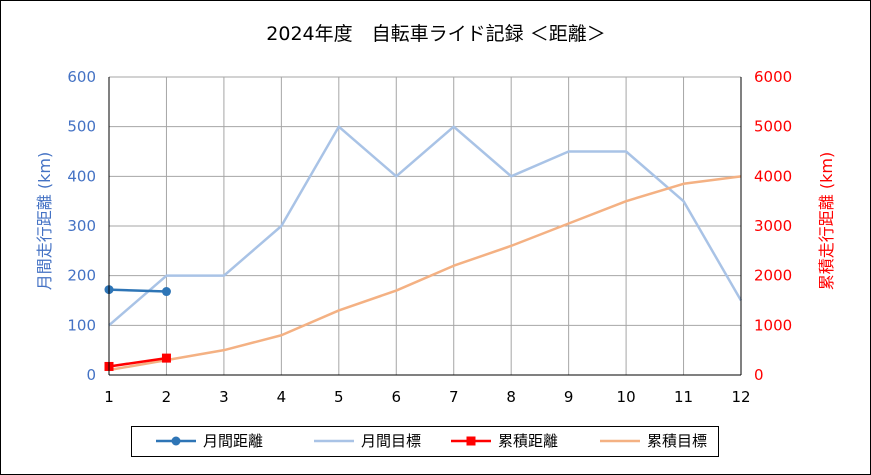 This screenshot has height=475, width=871. I want to click on x-tick-label: 4, so click(282, 397).